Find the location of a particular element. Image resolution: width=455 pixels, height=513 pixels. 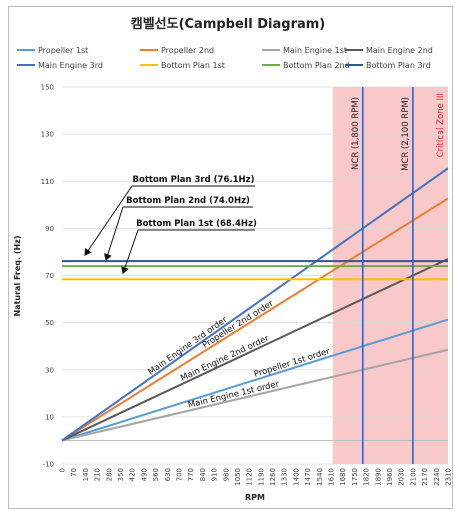

legend-label: Propeller 2nd is located at coordinates (187, 50).